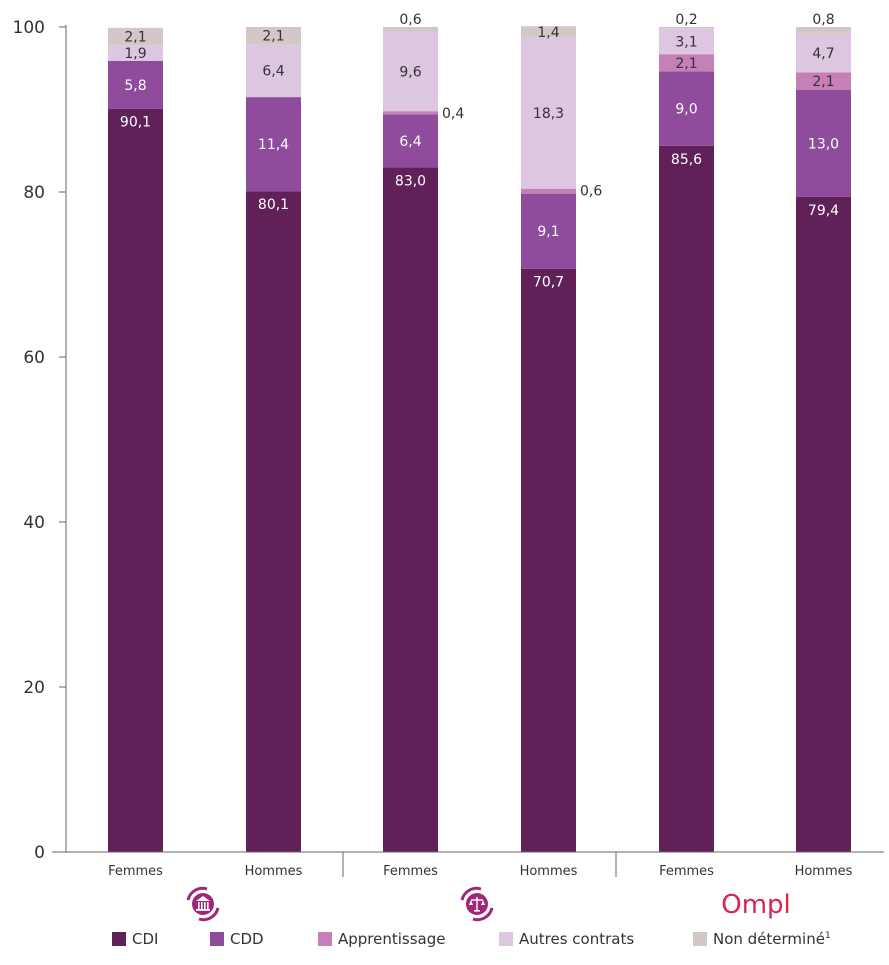  Describe the element at coordinates (823, 20) in the screenshot. I see `segment-label: 0,8` at that location.